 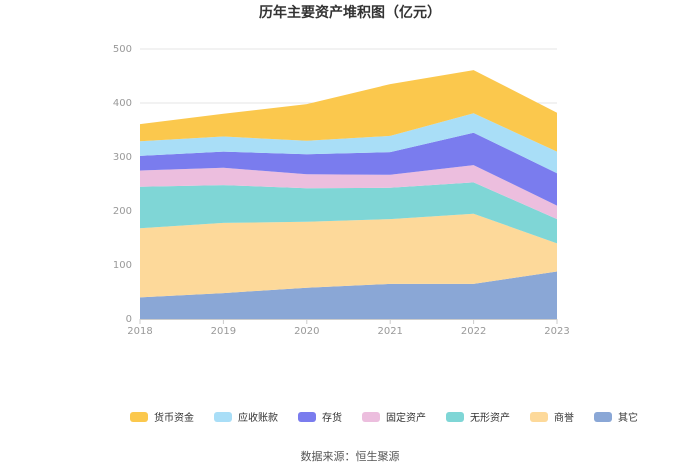 What do you see at coordinates (348, 255) in the screenshot?
I see `area-商誉` at bounding box center [348, 255].